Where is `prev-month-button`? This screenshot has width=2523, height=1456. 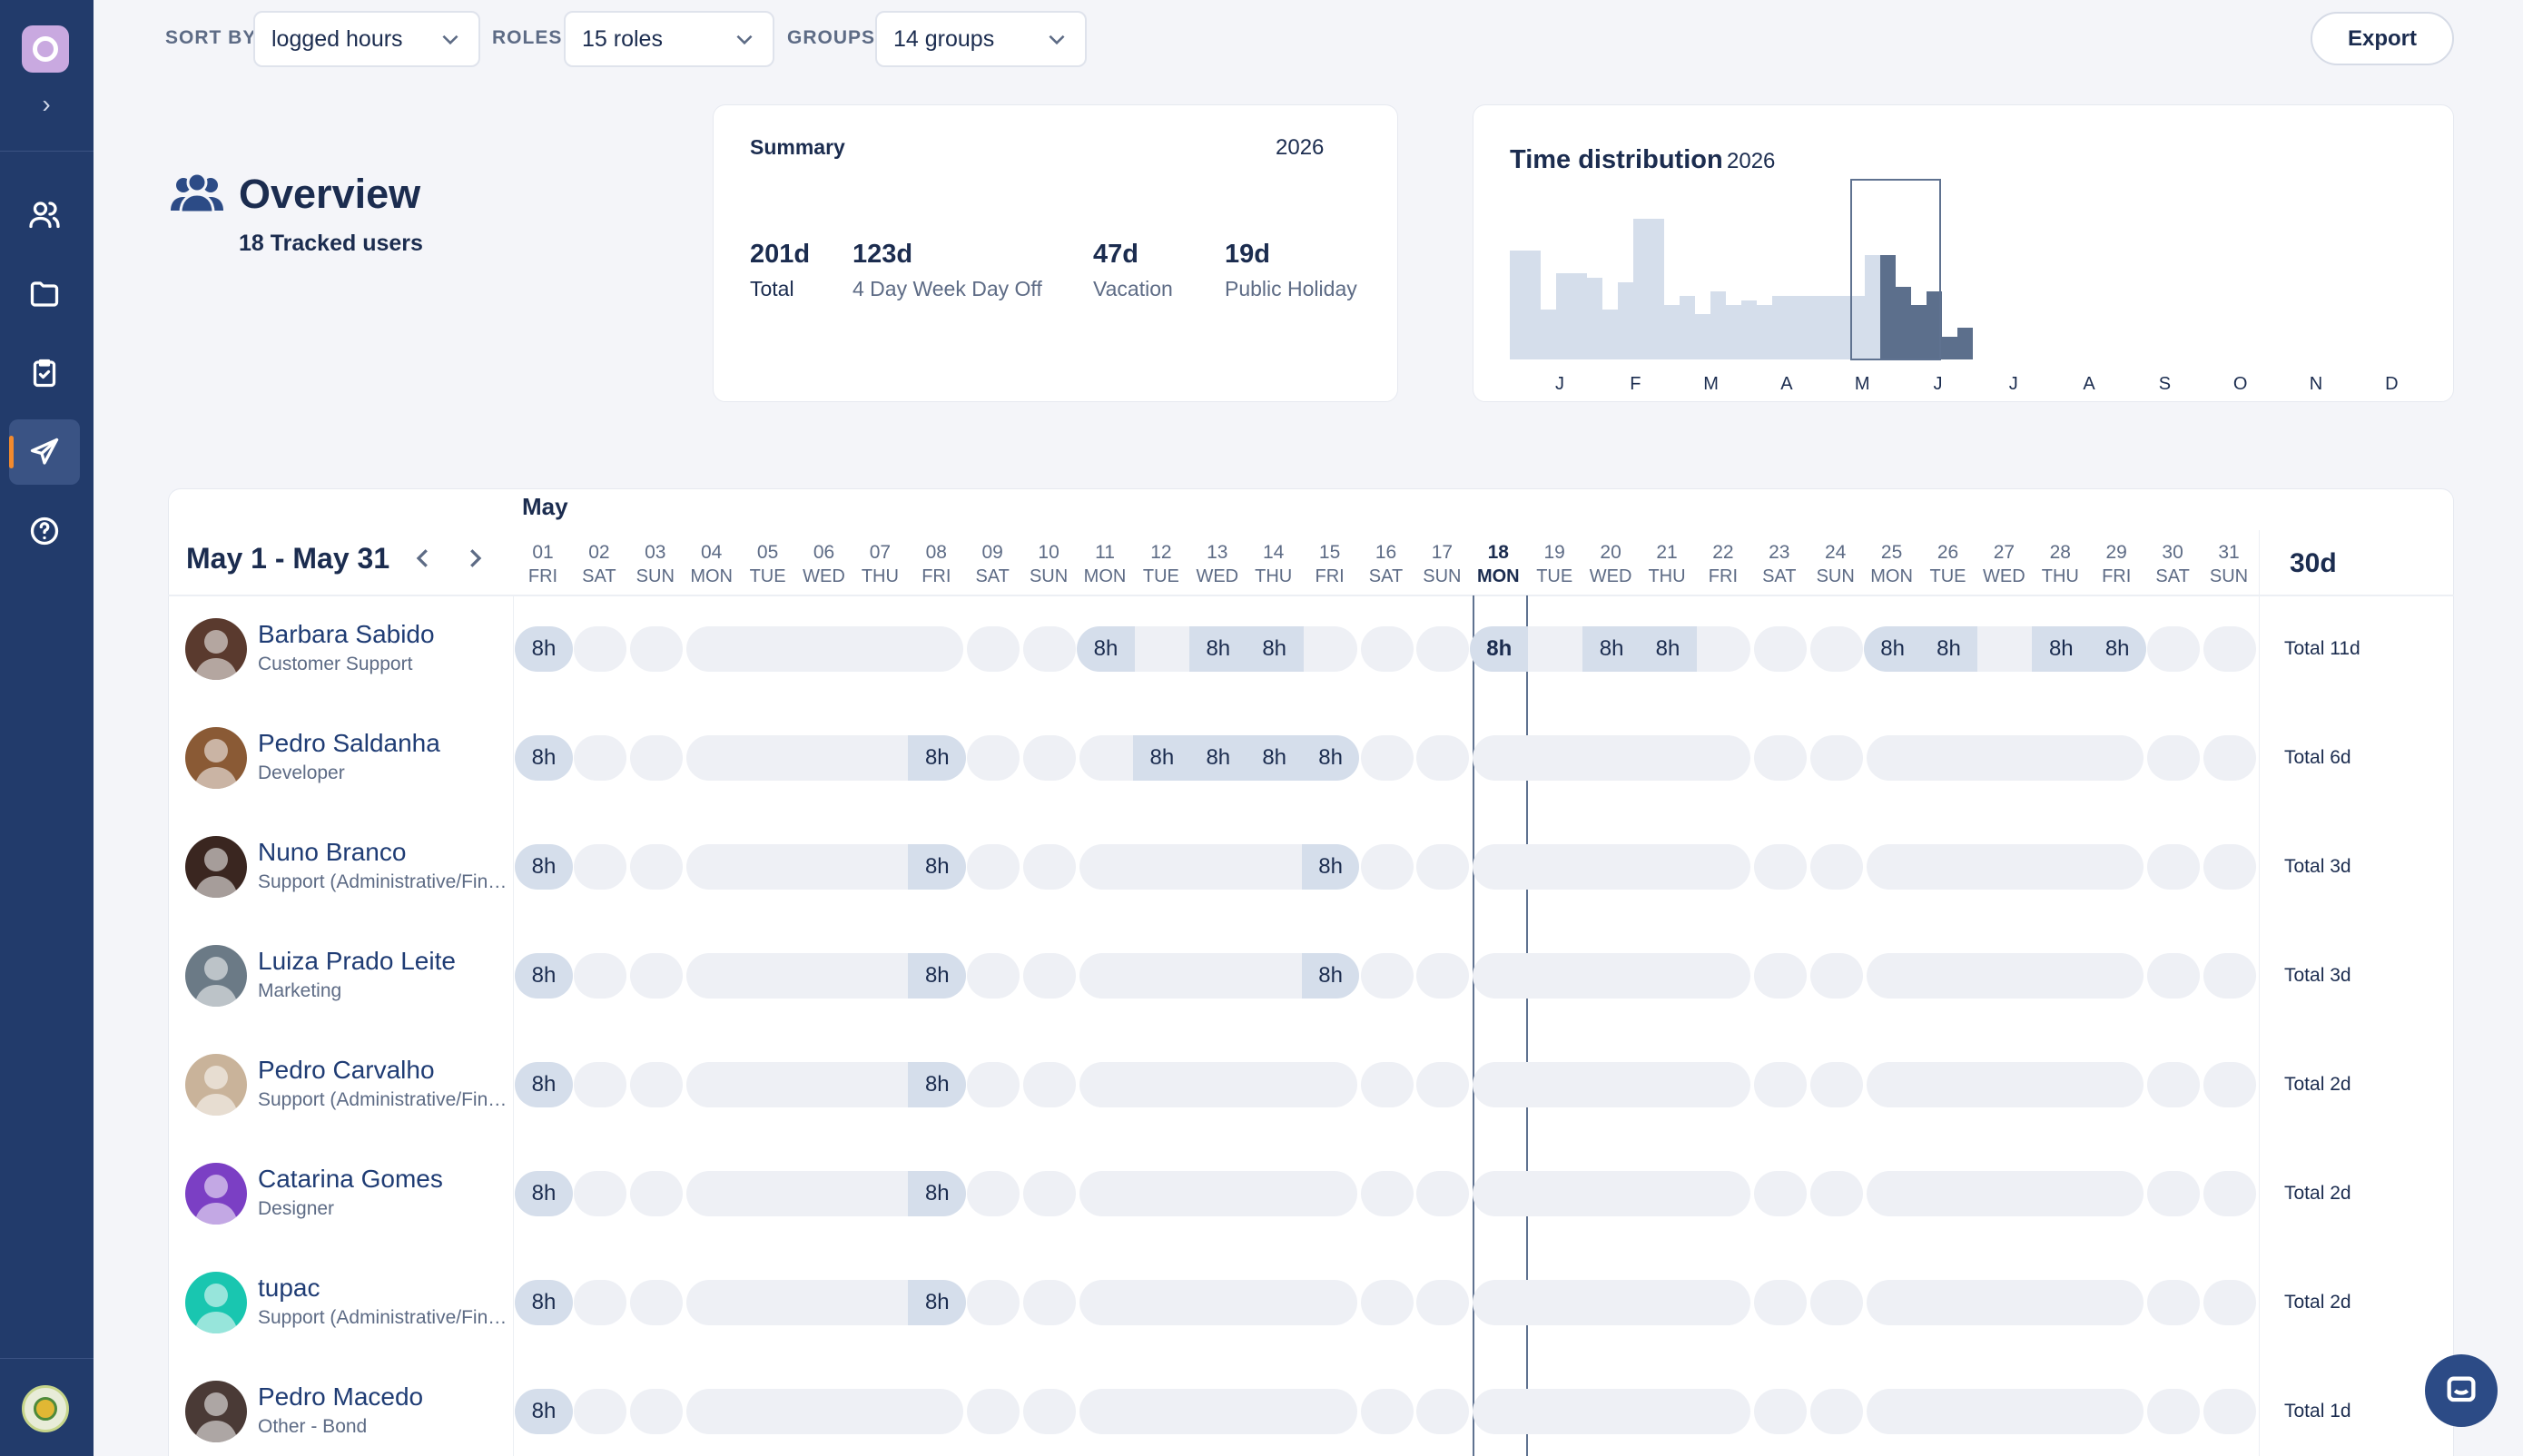
prev-month-button is located at coordinates (423, 558).